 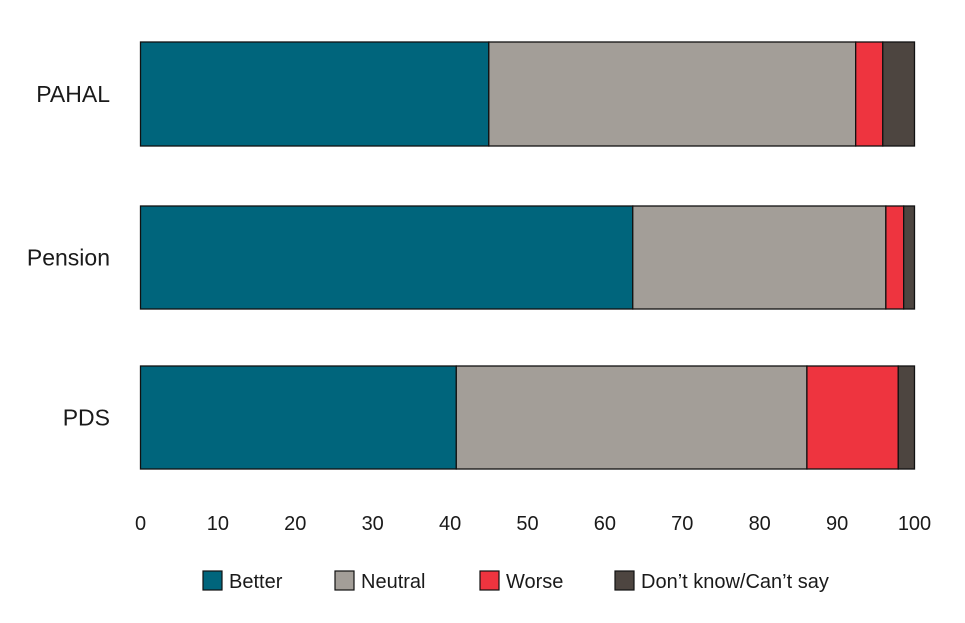 What do you see at coordinates (852, 417) in the screenshot?
I see `bar-pds-worse` at bounding box center [852, 417].